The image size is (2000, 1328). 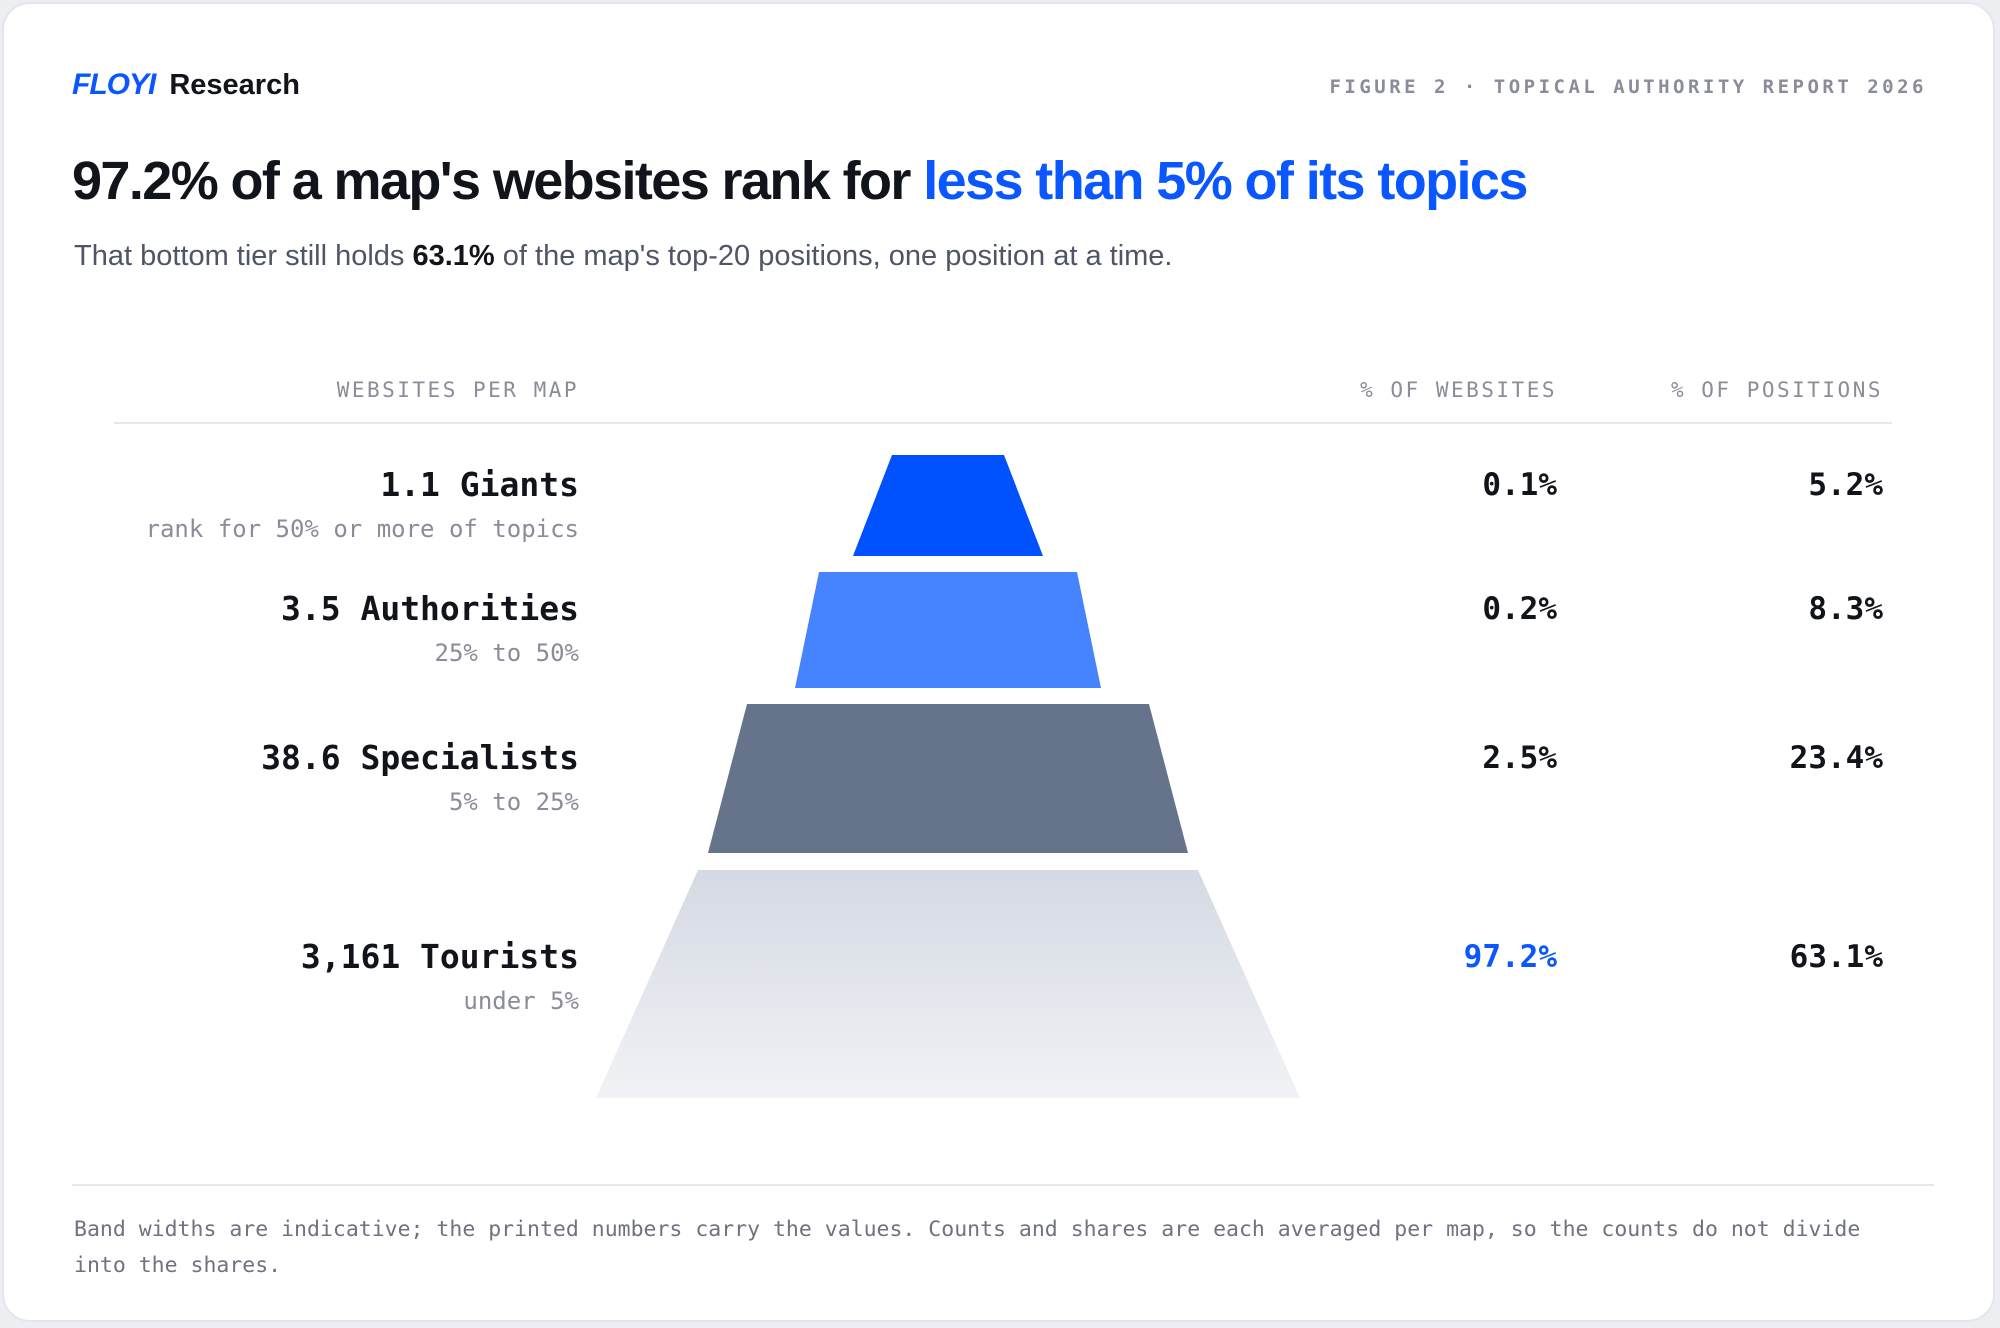 What do you see at coordinates (457, 390) in the screenshot?
I see `col-header-websites-per-map: WEBSITES PER MAP` at bounding box center [457, 390].